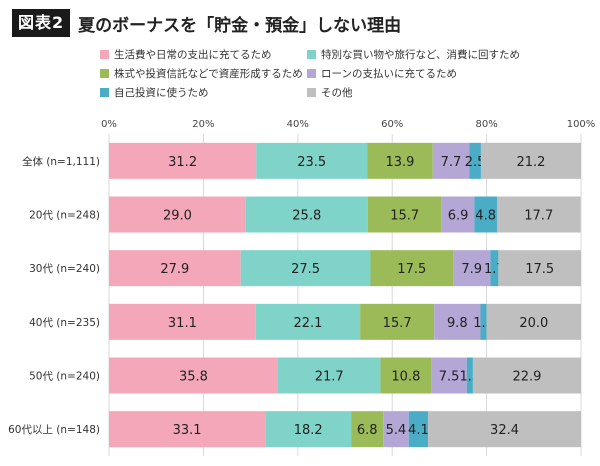 This screenshot has width=600, height=466. I want to click on legend-label: 特別な買い物や旅行など、消費に回すため, so click(420, 54).